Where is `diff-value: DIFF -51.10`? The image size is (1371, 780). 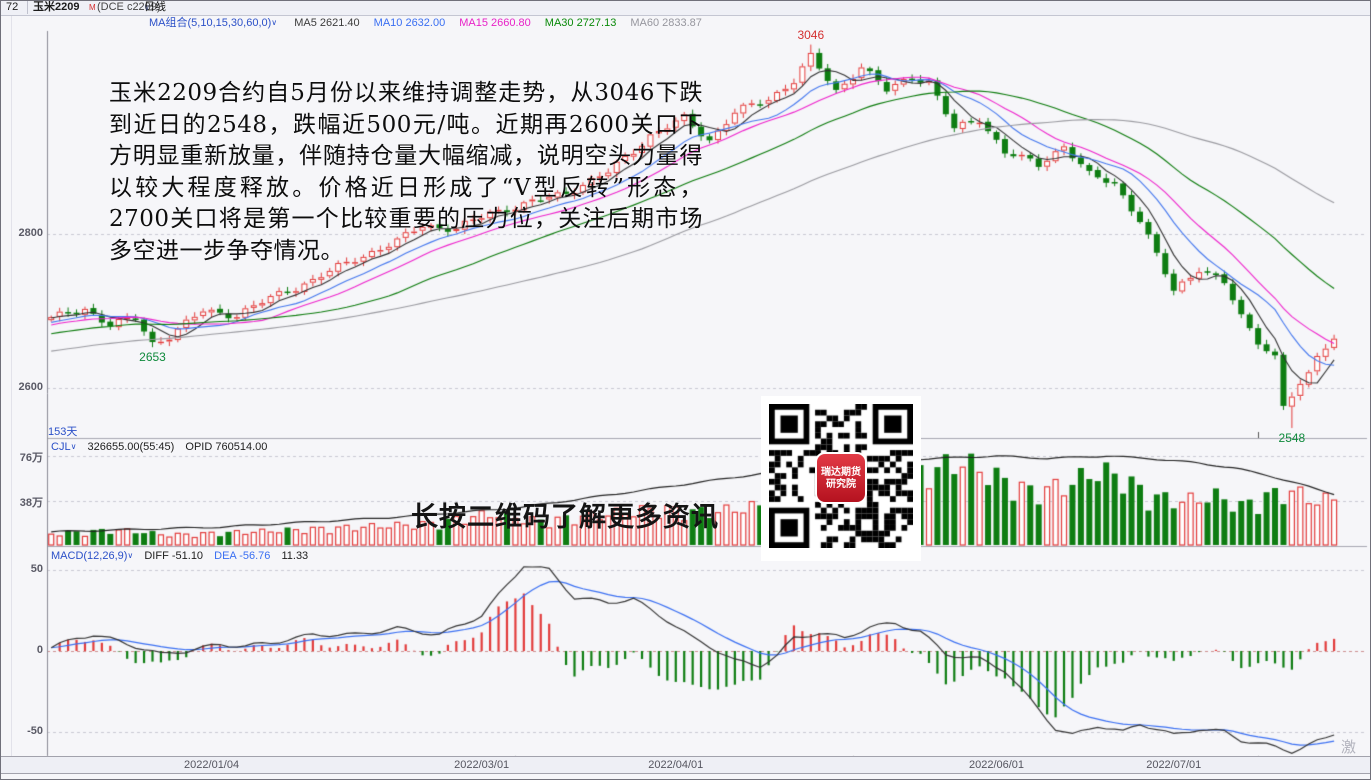
diff-value: DIFF -51.10 is located at coordinates (174, 556).